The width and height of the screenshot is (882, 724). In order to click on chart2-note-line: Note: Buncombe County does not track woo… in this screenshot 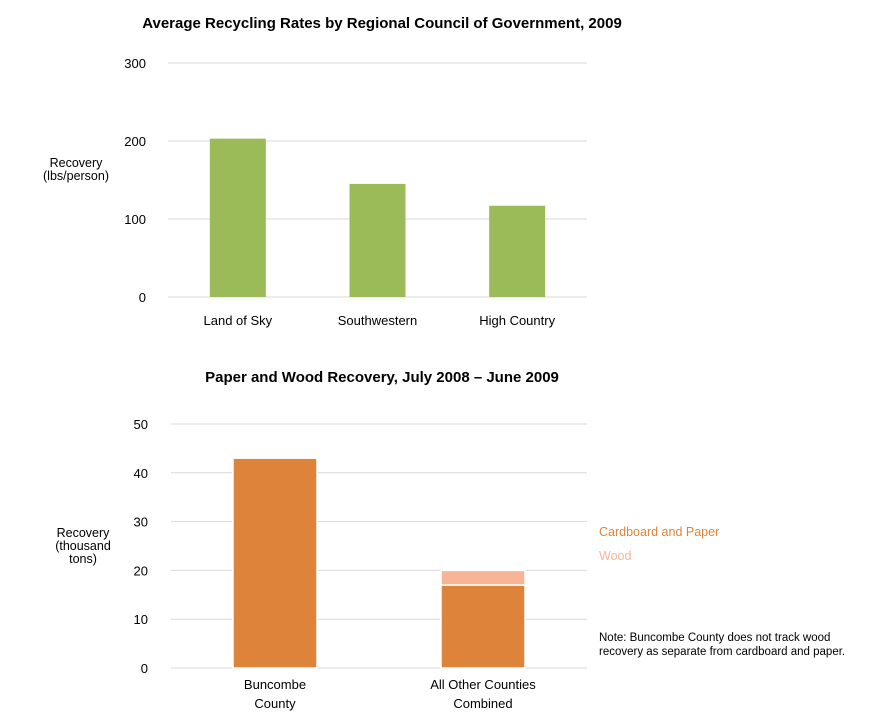, I will do `click(714, 638)`.